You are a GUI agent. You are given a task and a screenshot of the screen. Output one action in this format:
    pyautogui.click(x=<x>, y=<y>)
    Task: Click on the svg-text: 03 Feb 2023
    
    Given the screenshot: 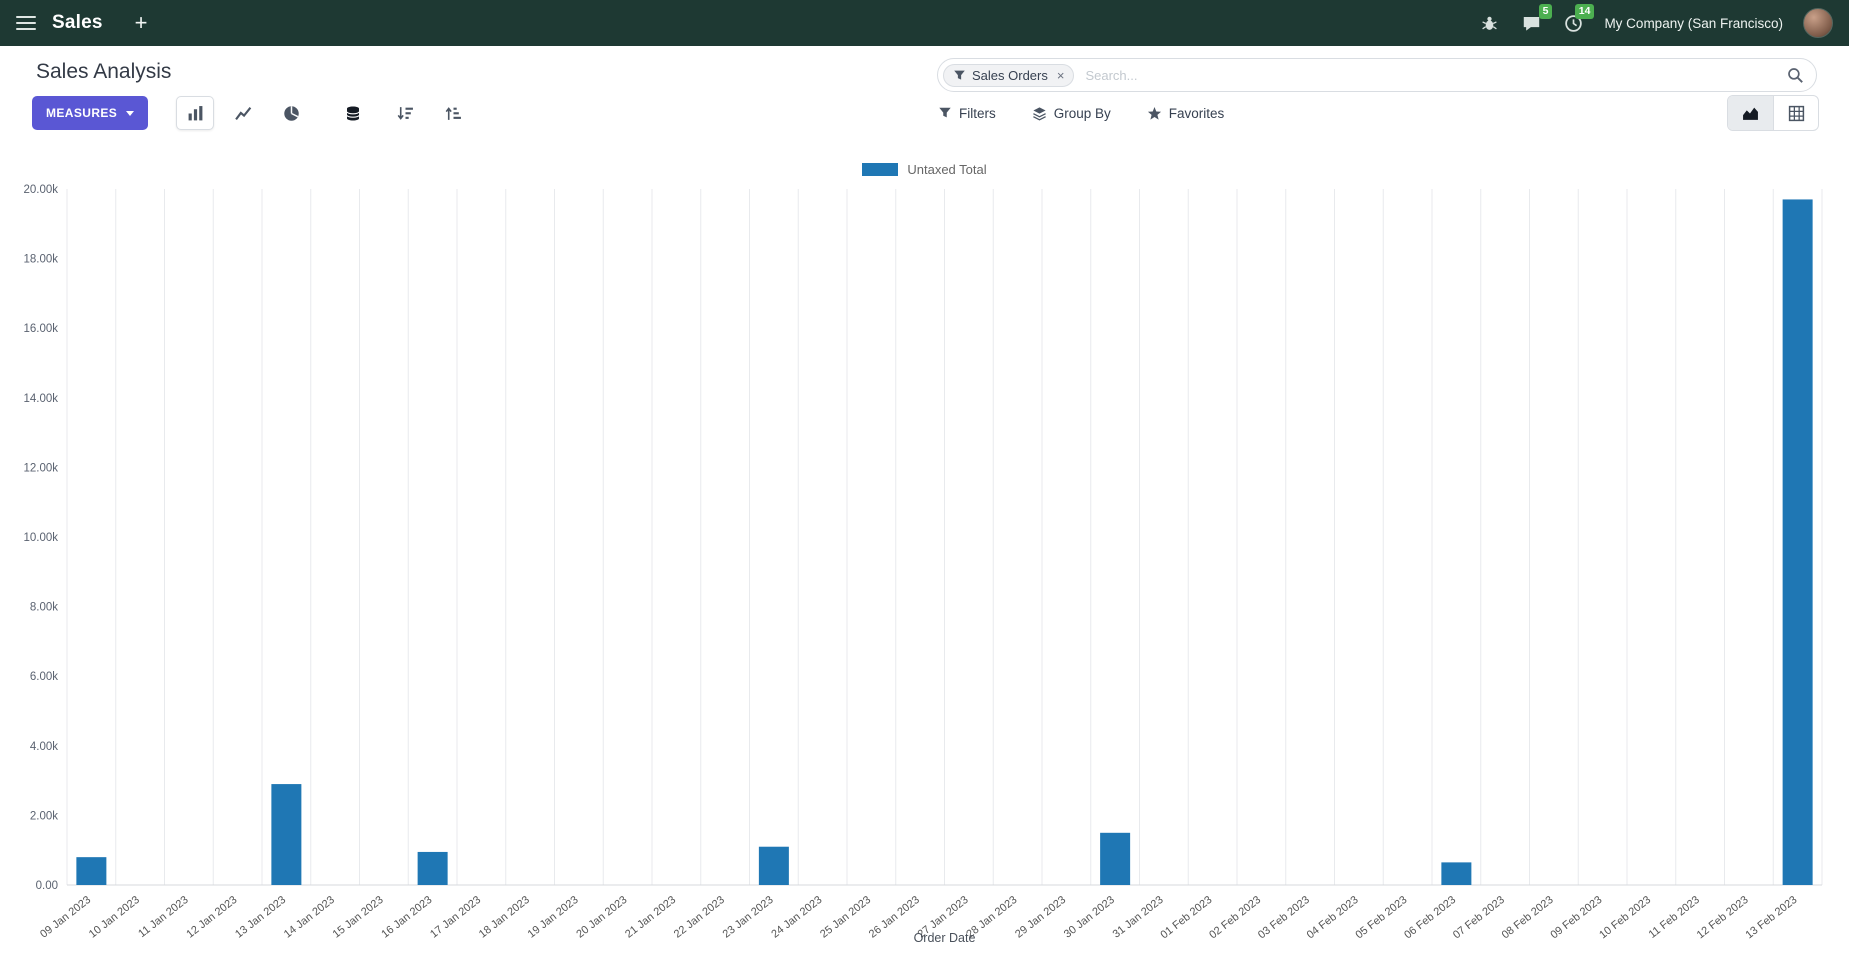 What is the action you would take?
    pyautogui.click(x=1284, y=917)
    